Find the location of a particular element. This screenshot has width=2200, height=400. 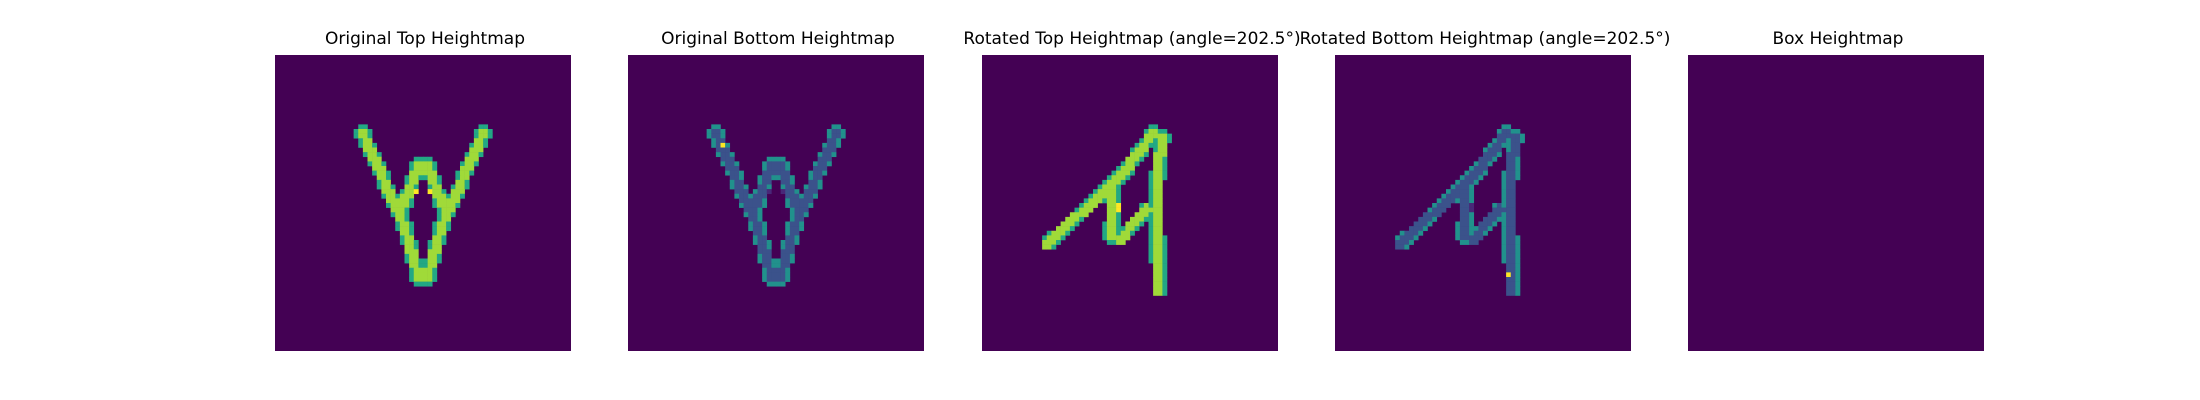

panel-title: Box Heightmap is located at coordinates (1838, 39).